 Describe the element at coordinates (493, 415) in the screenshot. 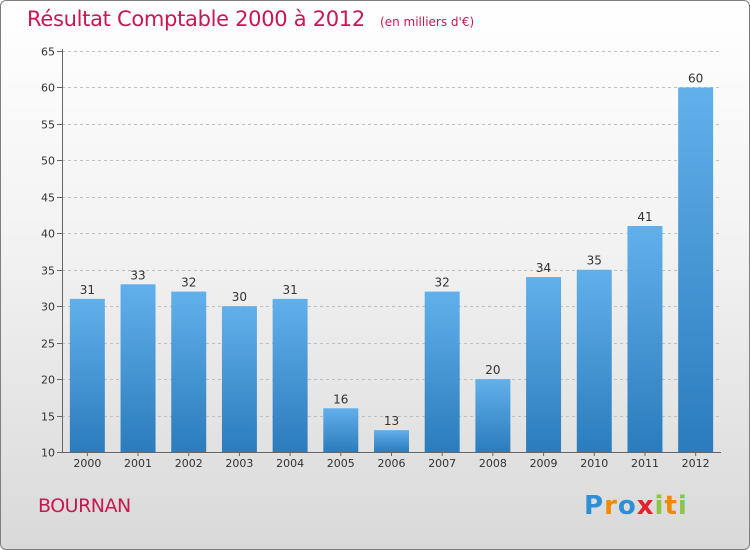

I see `bar-2008` at that location.